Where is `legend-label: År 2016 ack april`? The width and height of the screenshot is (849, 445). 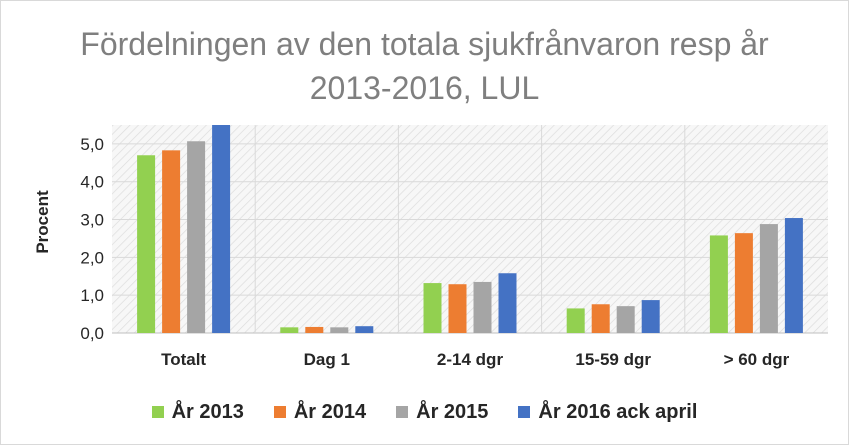
legend-label: År 2016 ack april is located at coordinates (618, 411).